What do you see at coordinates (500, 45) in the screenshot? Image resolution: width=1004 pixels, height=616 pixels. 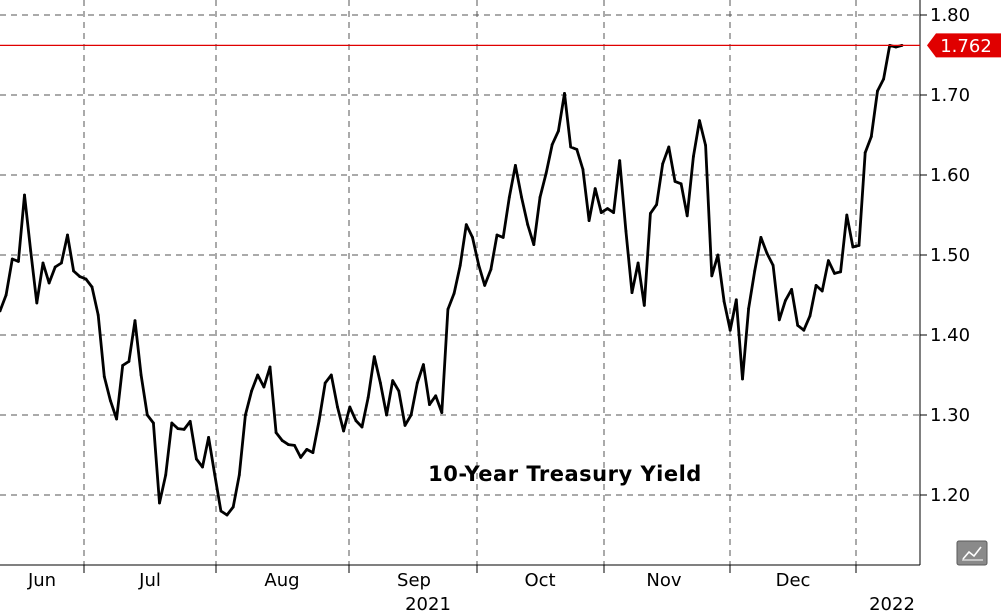 I see `last-value-marker: 1.762` at bounding box center [500, 45].